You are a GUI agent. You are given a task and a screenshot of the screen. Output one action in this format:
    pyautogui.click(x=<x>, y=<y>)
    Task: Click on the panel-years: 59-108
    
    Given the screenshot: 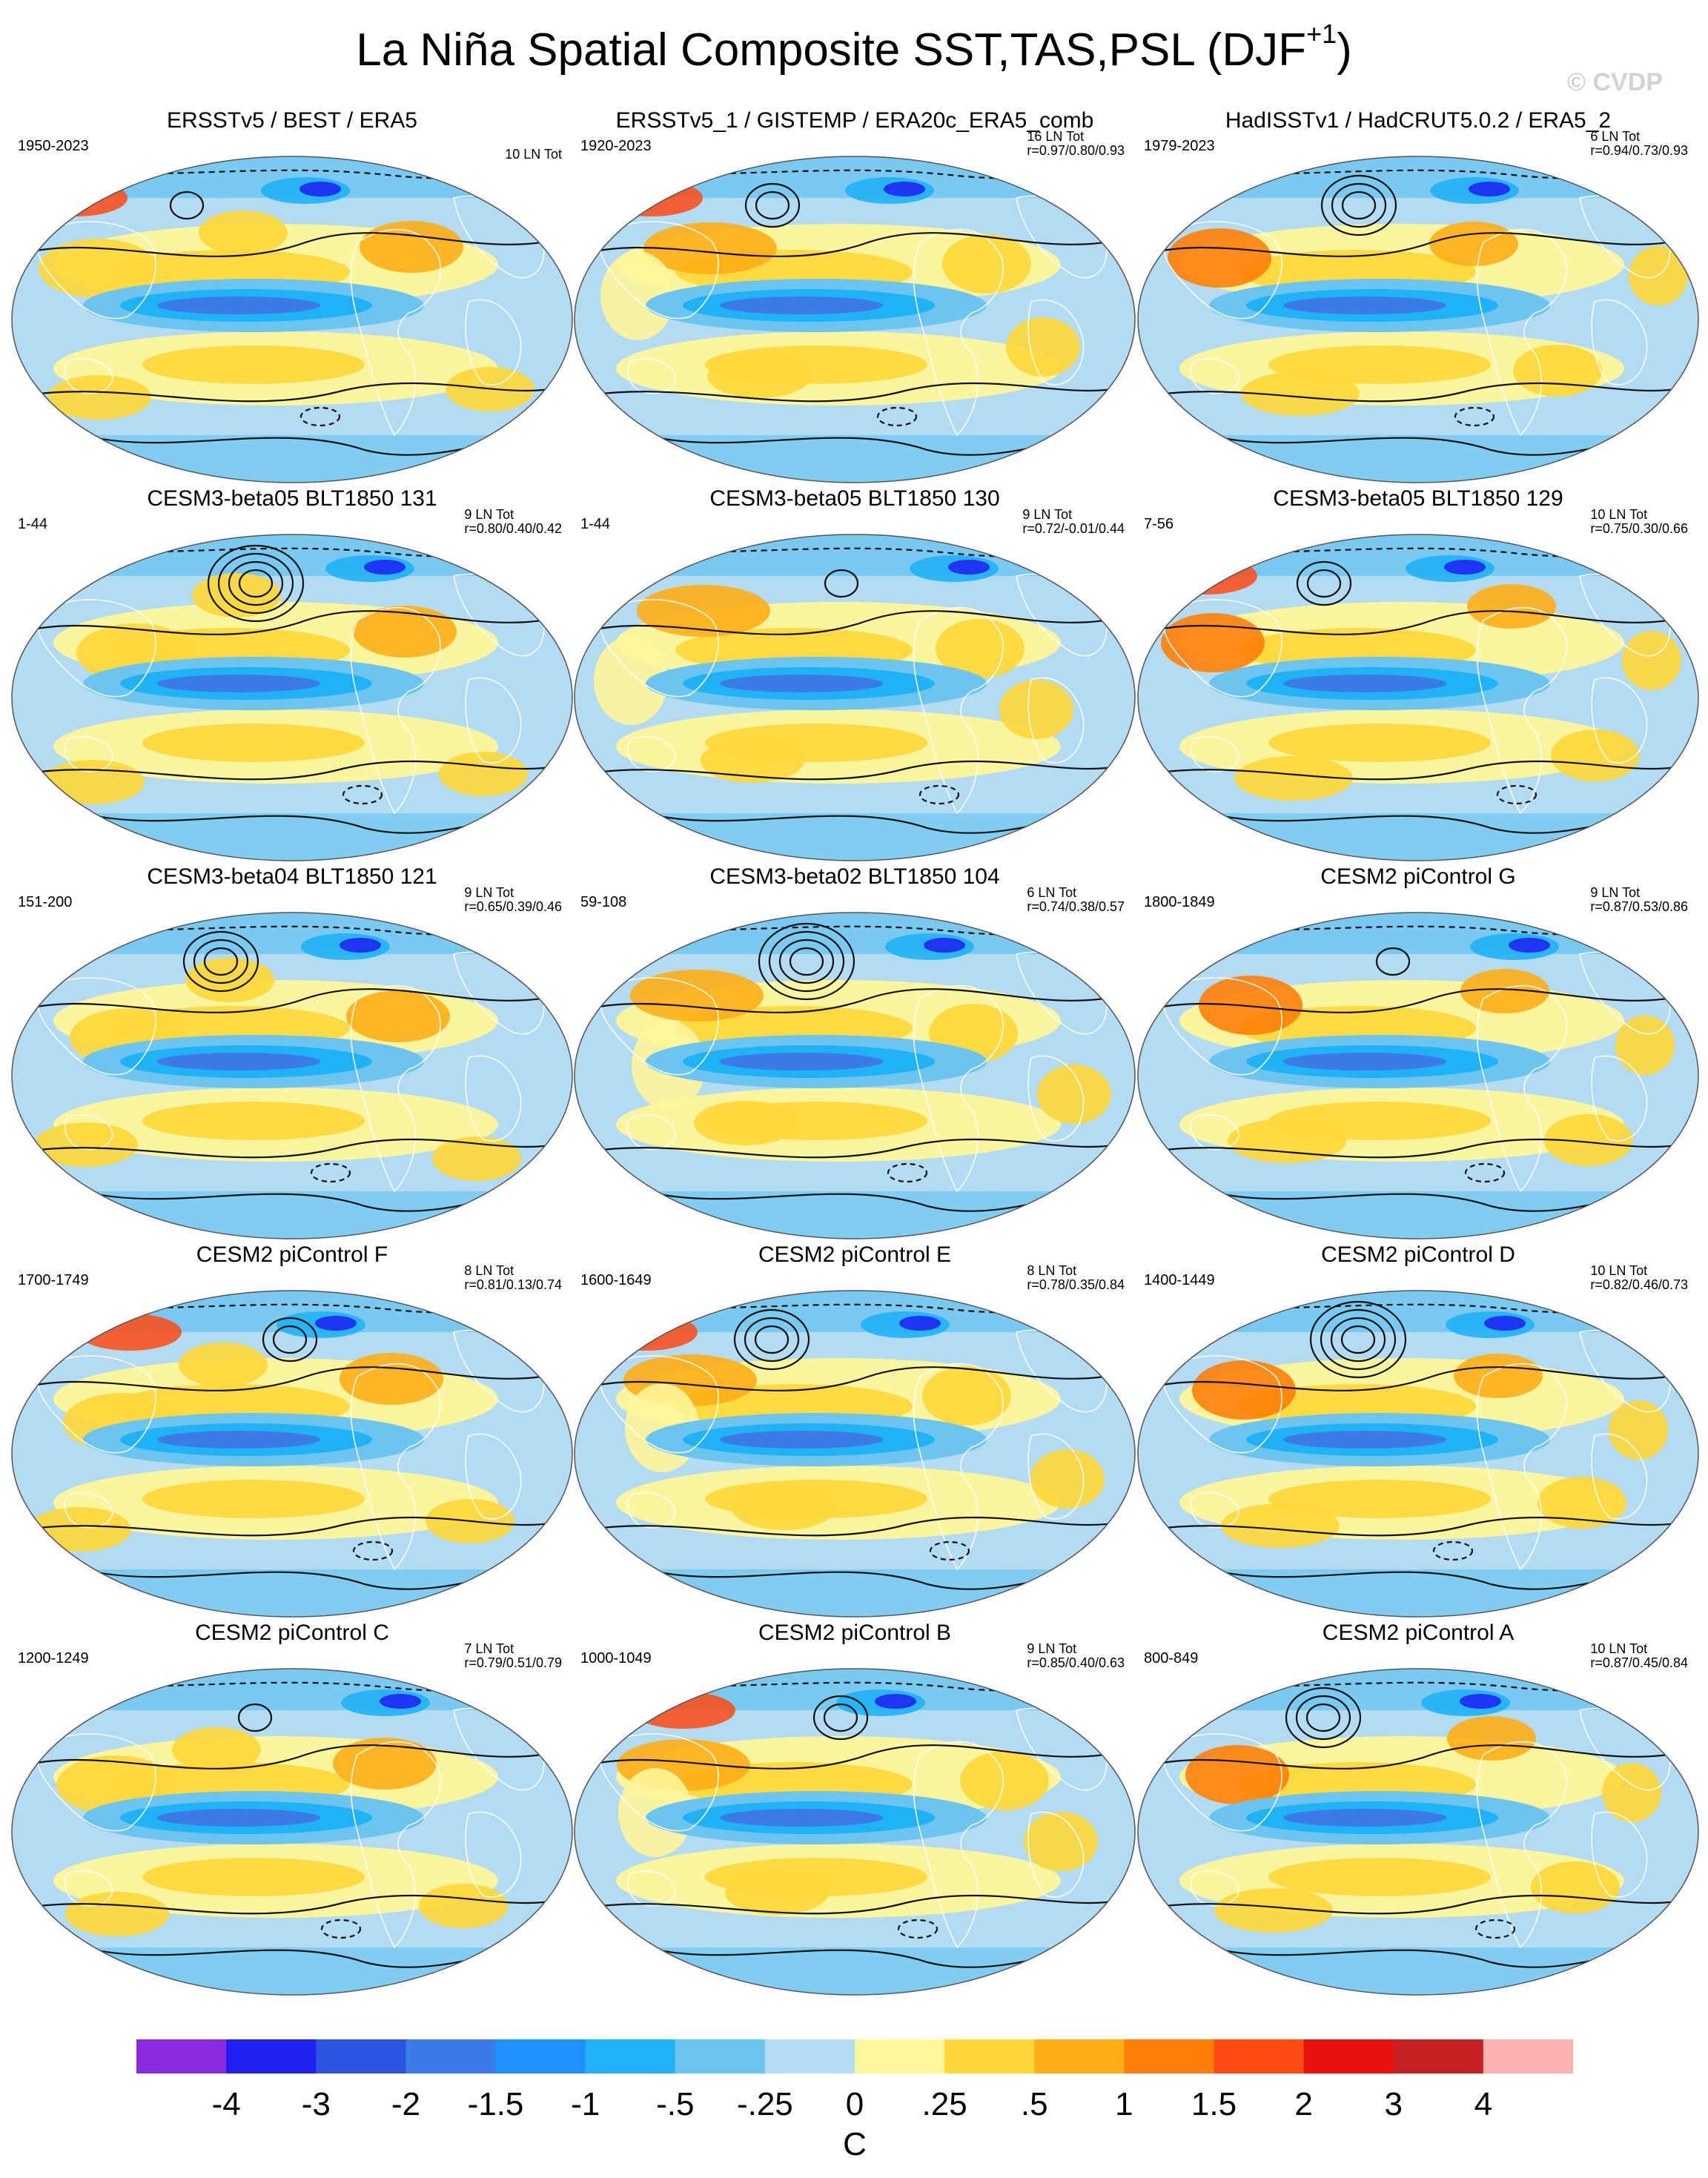 What is the action you would take?
    pyautogui.click(x=603, y=902)
    